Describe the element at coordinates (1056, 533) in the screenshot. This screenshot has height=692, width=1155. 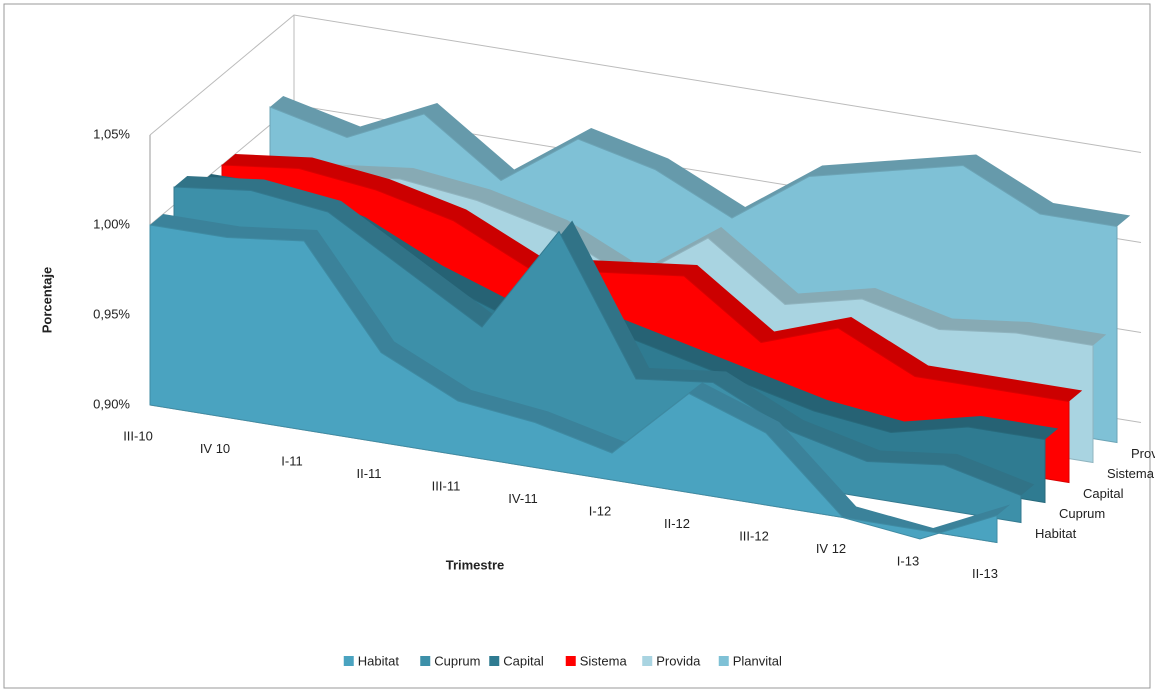
I see `depth-label: Habitat` at that location.